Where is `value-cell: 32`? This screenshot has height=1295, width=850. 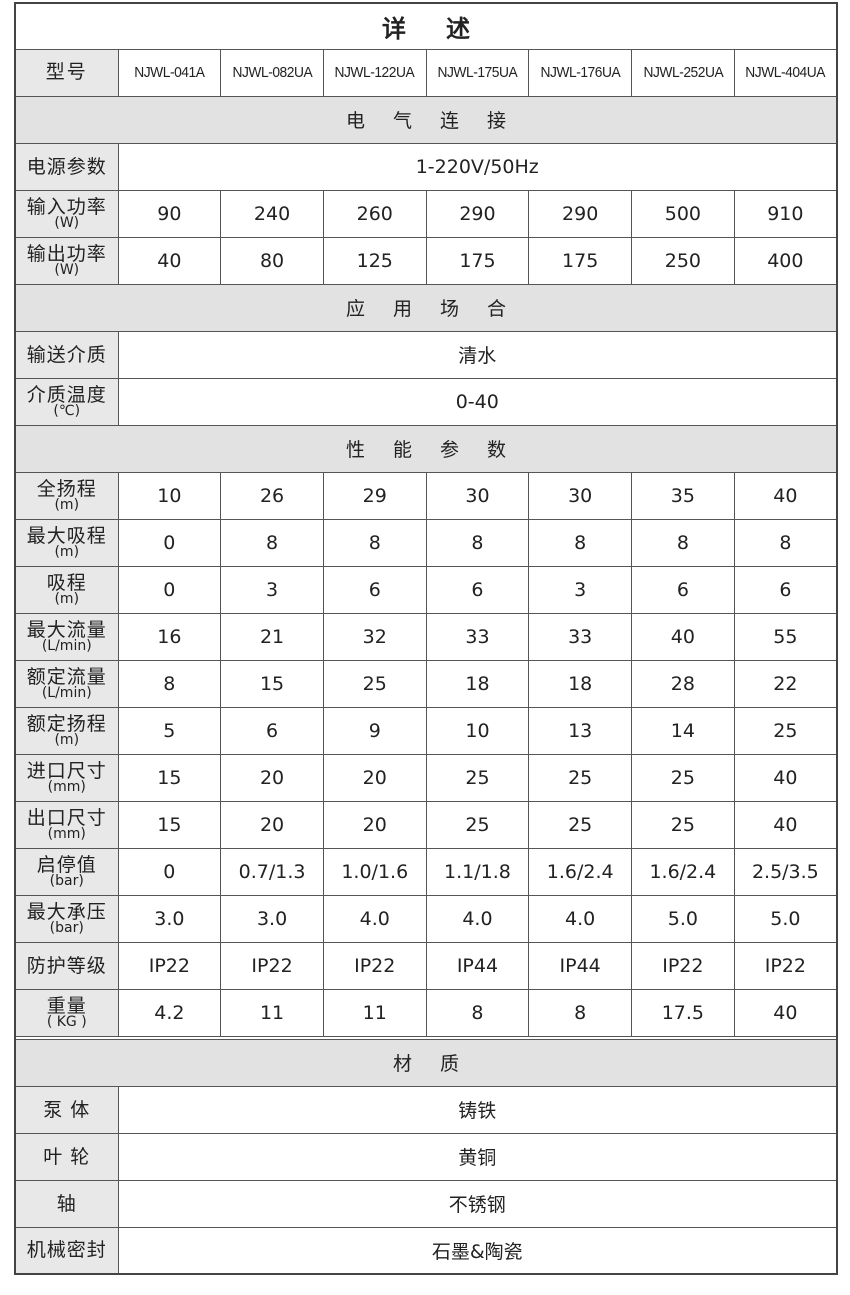 value-cell: 32 is located at coordinates (374, 636).